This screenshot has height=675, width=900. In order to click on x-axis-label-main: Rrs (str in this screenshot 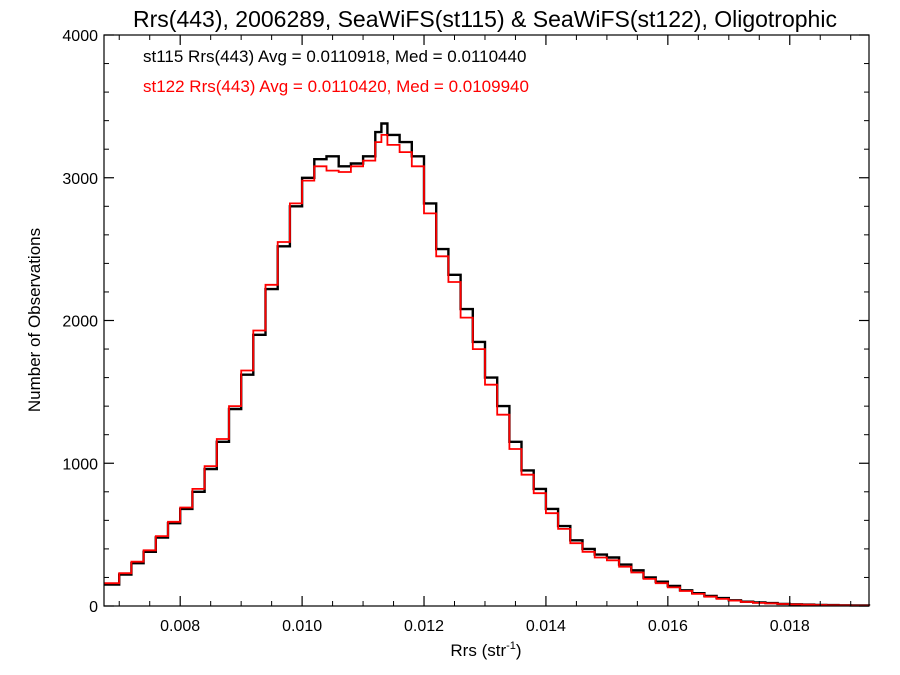, I will do `click(478, 650)`.